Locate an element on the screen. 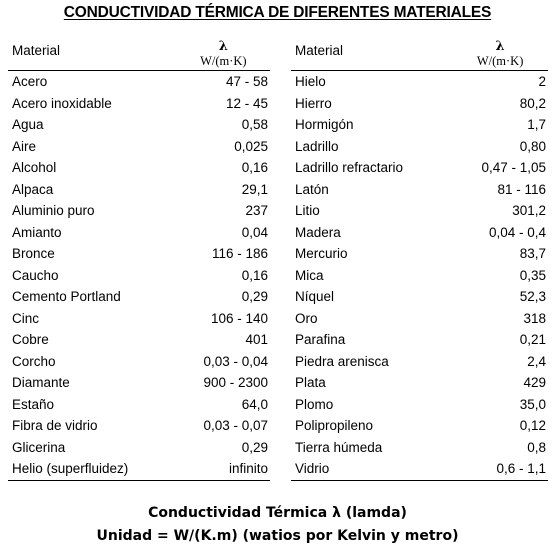 Image resolution: width=555 pixels, height=557 pixels. table-row: Hormigón 1,7 is located at coordinates (419, 125).